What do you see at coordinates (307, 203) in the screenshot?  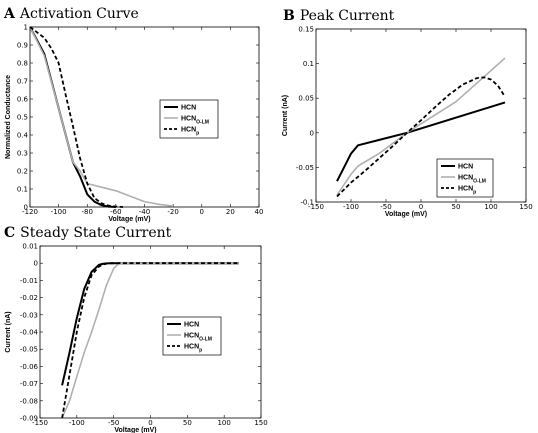 I see `y-tick-label: -0.1` at bounding box center [307, 203].